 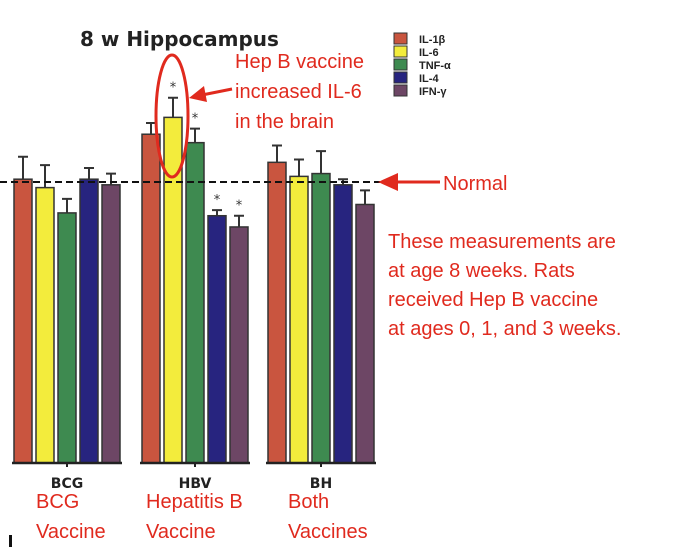 What do you see at coordinates (211, 94) in the screenshot?
I see `callout-arrow-icon` at bounding box center [211, 94].